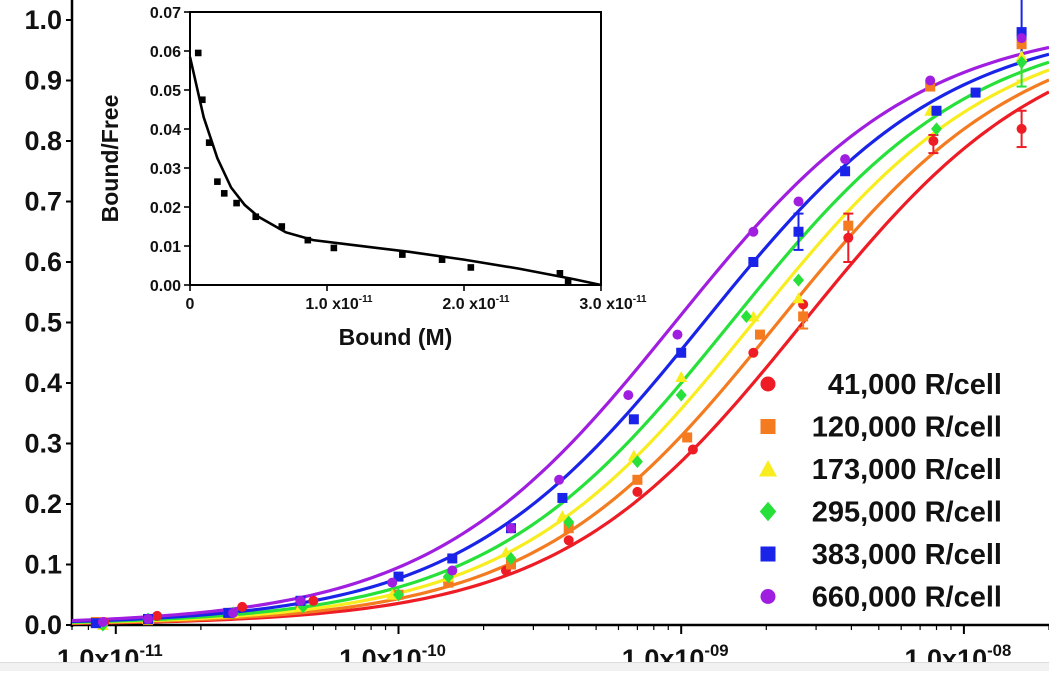 This screenshot has height=675, width=1049. Describe the element at coordinates (165, 286) in the screenshot. I see `inset-y-tick-label: 0.00` at that location.